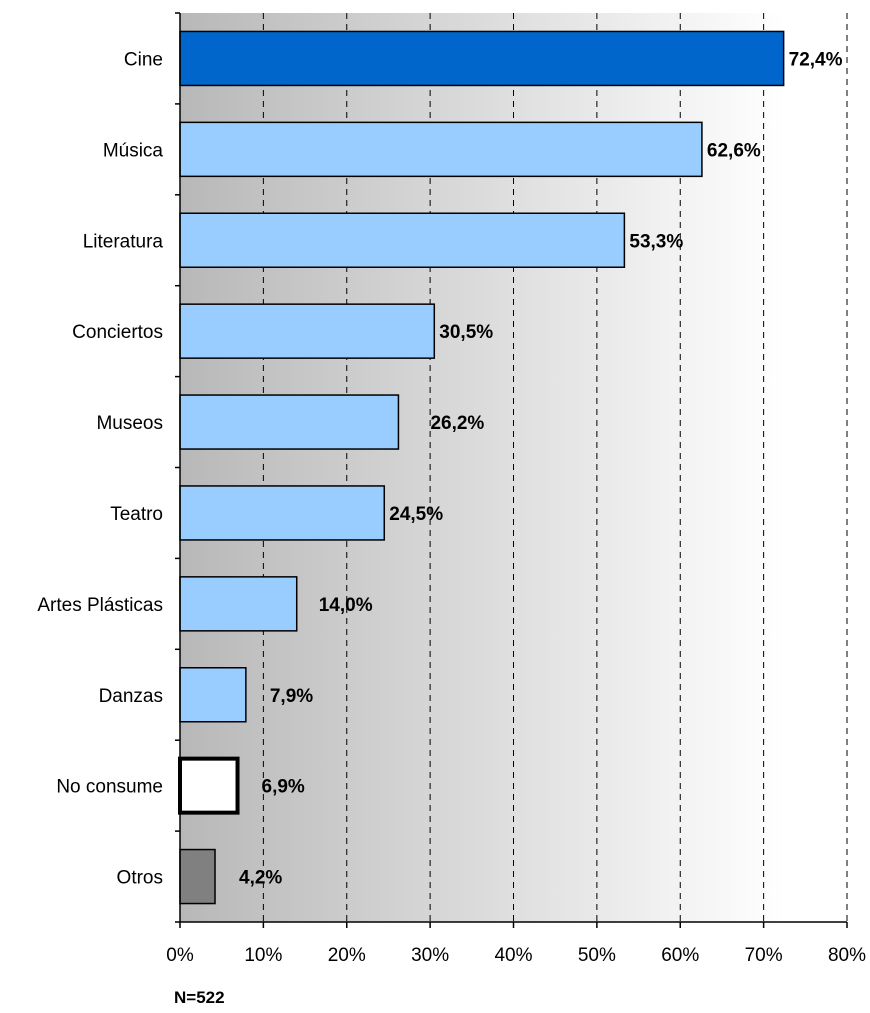  What do you see at coordinates (466, 332) in the screenshot?
I see `value-label-3: 30,5%` at bounding box center [466, 332].